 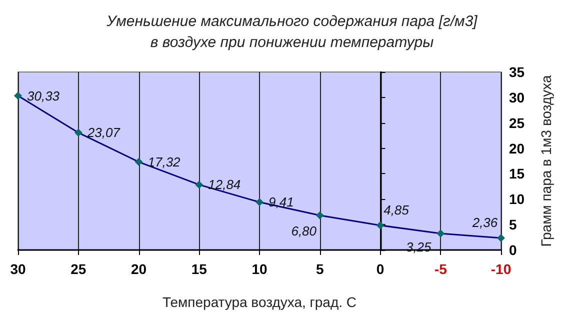 What do you see at coordinates (78, 269) in the screenshot?
I see `x-tick-label: 25` at bounding box center [78, 269].